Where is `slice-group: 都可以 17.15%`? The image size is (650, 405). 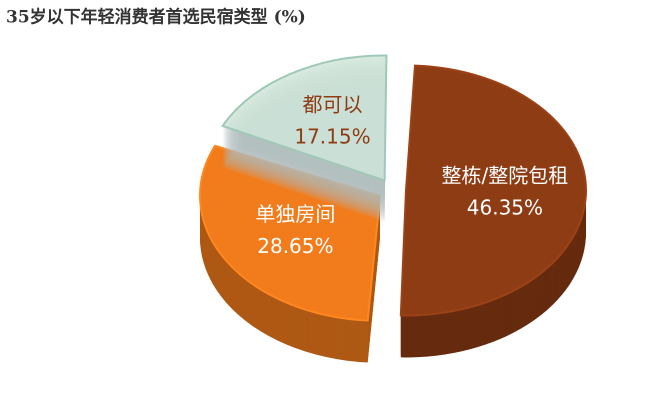 slice-group: 都可以 17.15% is located at coordinates (304, 138).